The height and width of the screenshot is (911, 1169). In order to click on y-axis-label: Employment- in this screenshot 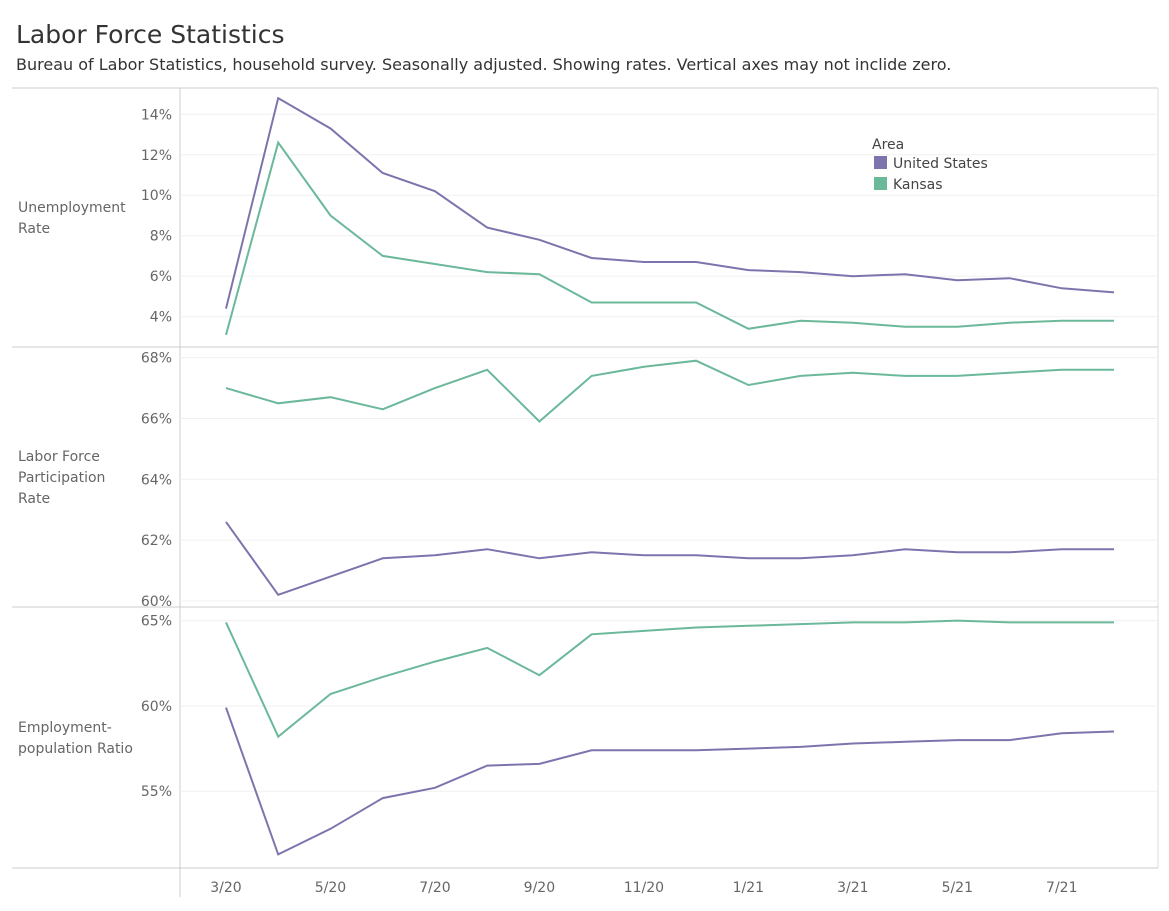, I will do `click(65, 728)`.